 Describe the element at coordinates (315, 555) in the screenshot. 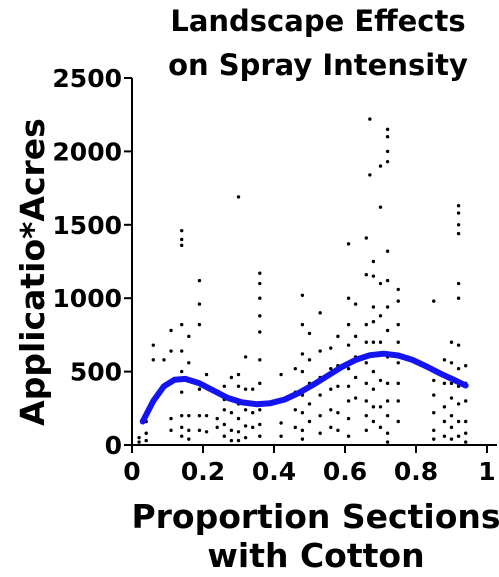

I see `x-axis-label: with Cotton` at that location.